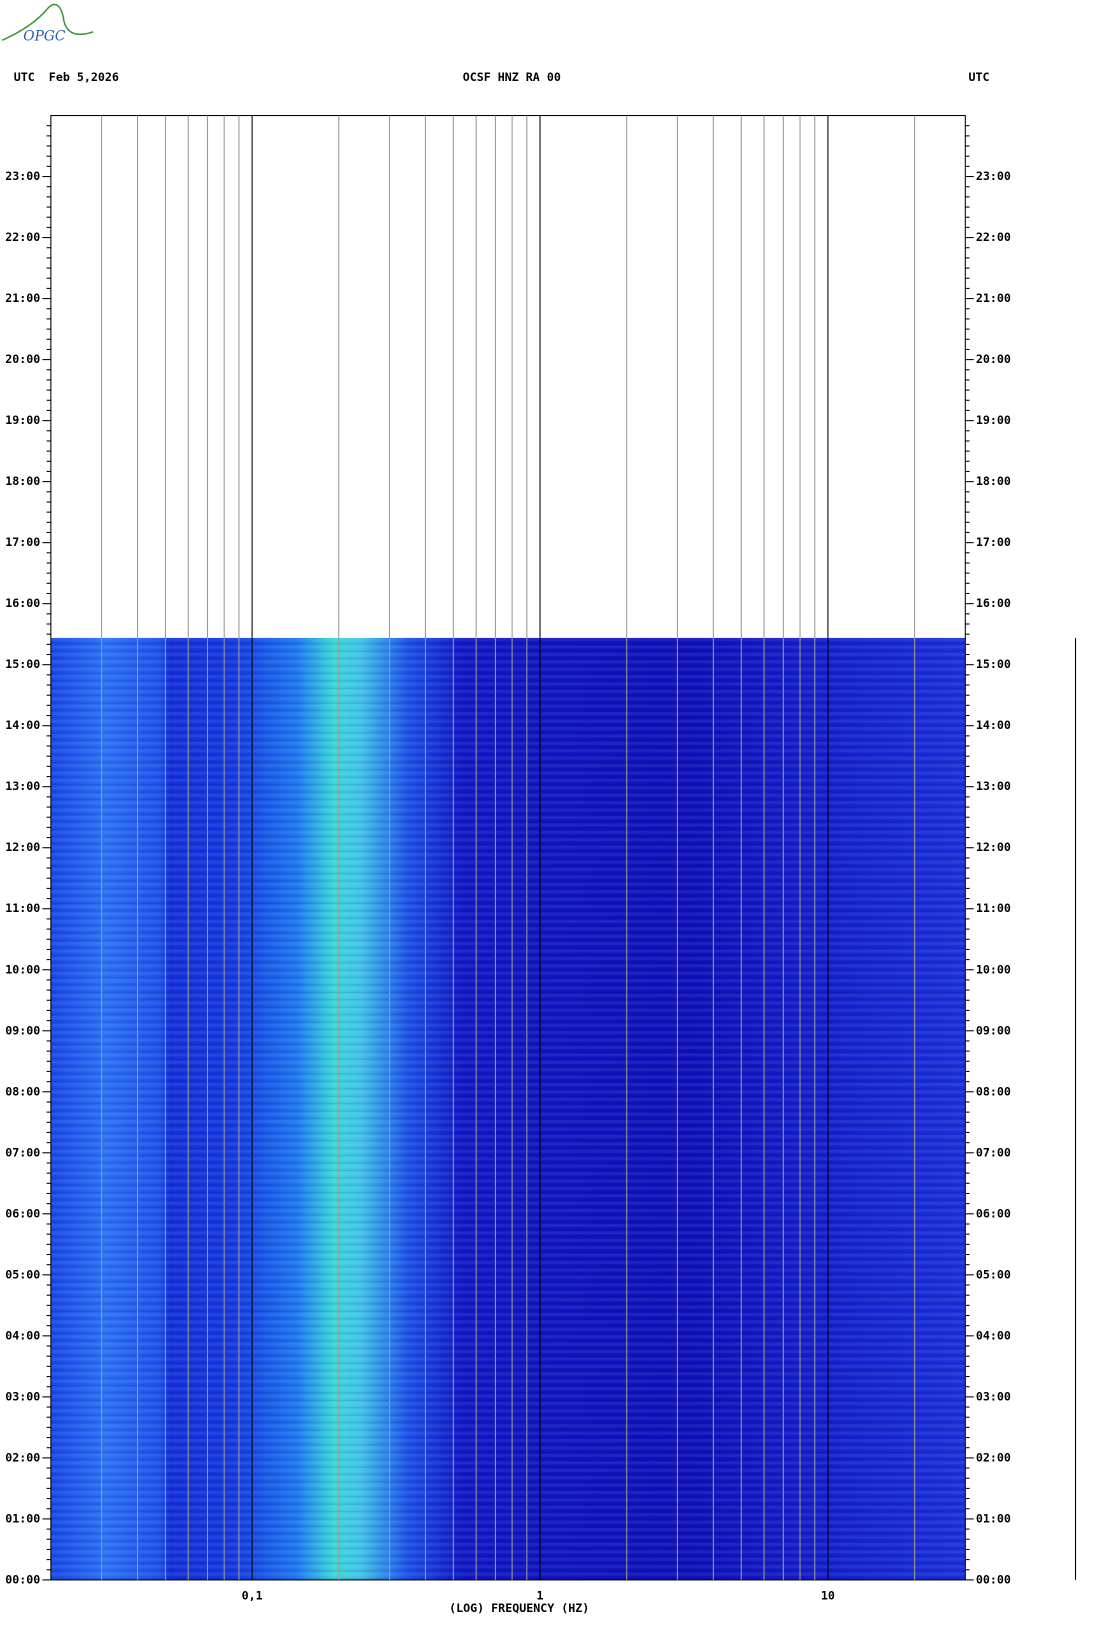 This screenshot has height=1634, width=1102. I want to click on x-tick-label: 1, so click(540, 1595).